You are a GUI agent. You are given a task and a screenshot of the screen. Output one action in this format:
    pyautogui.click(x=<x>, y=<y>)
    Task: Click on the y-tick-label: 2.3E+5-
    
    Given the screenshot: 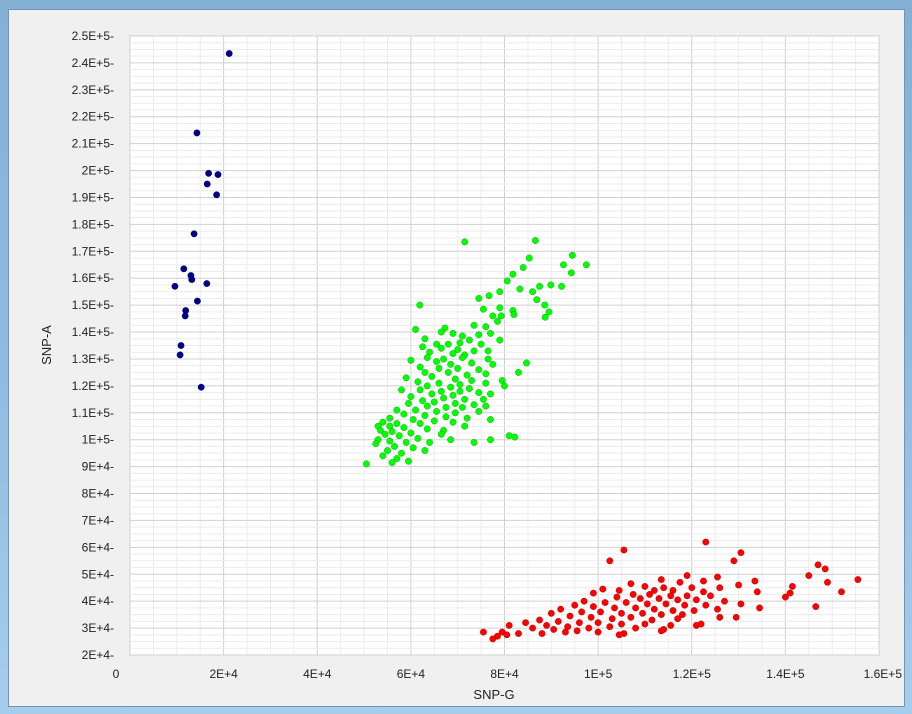 What is the action you would take?
    pyautogui.click(x=93, y=90)
    